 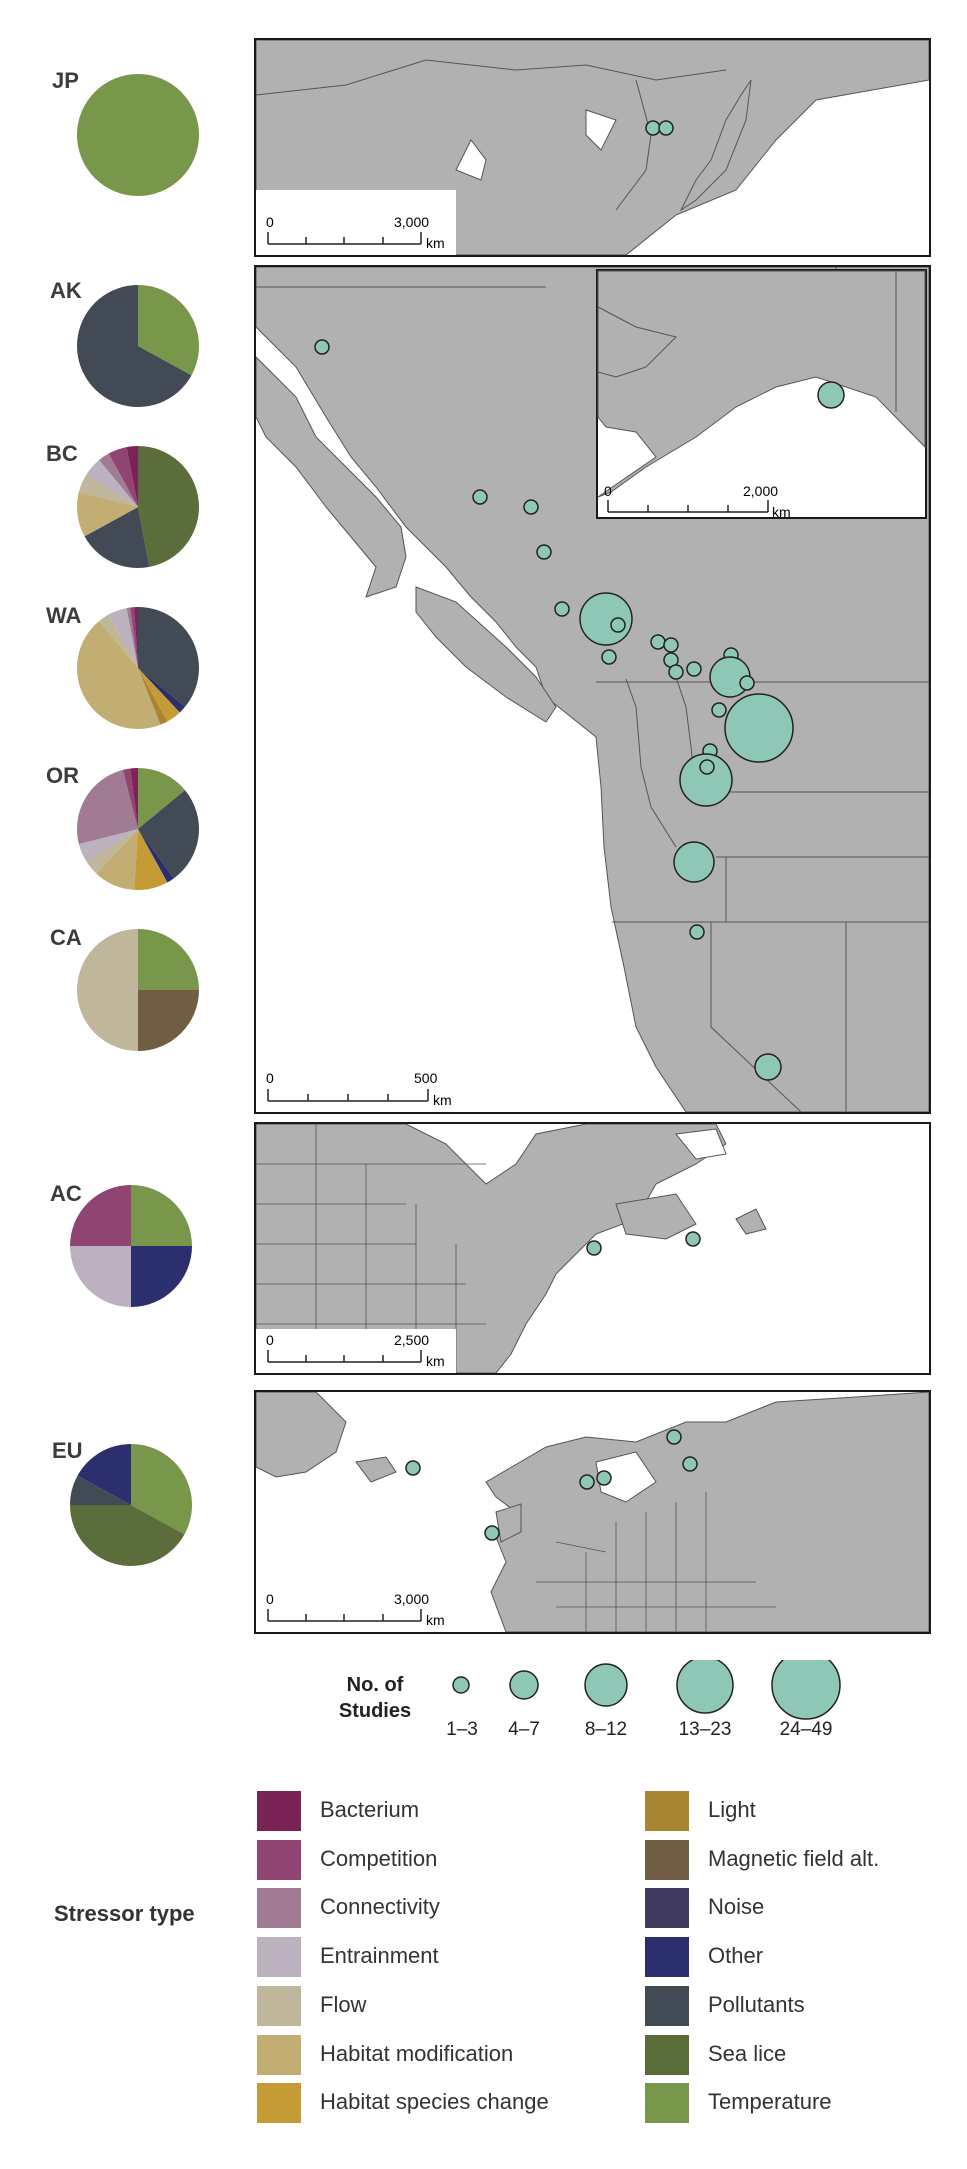 What do you see at coordinates (134, 346) in the screenshot?
I see `pie-slice-ak-pollutants` at bounding box center [134, 346].